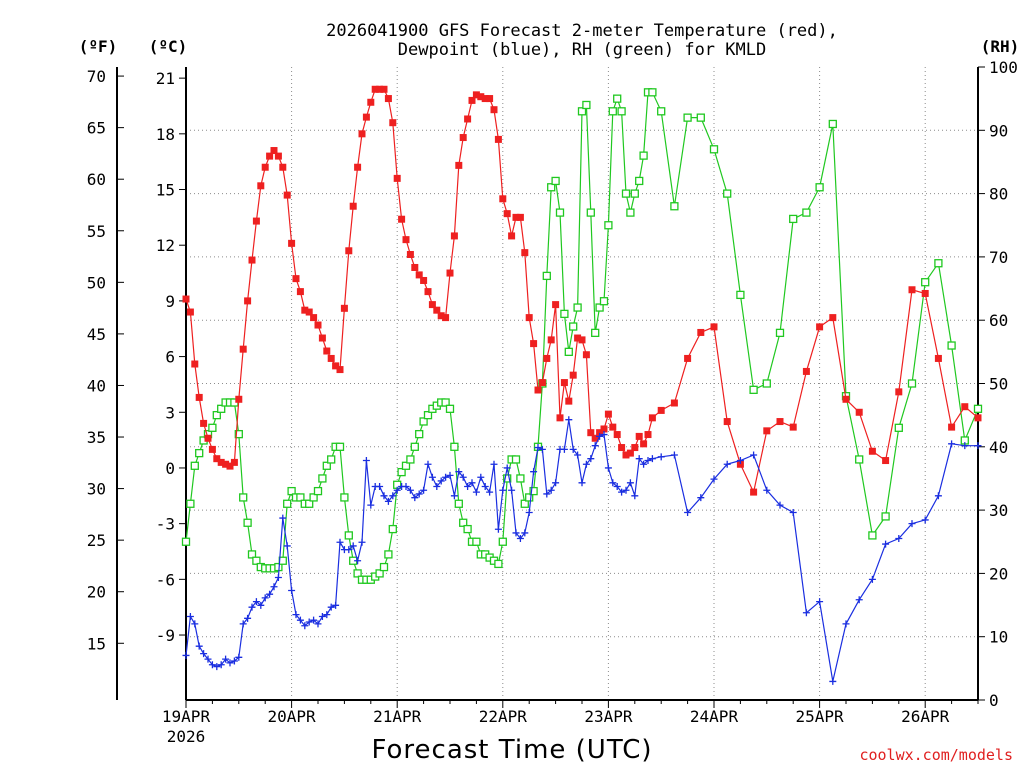  Describe the element at coordinates (96, 489) in the screenshot. I see `fahrenheit-tick-label: 30` at that location.